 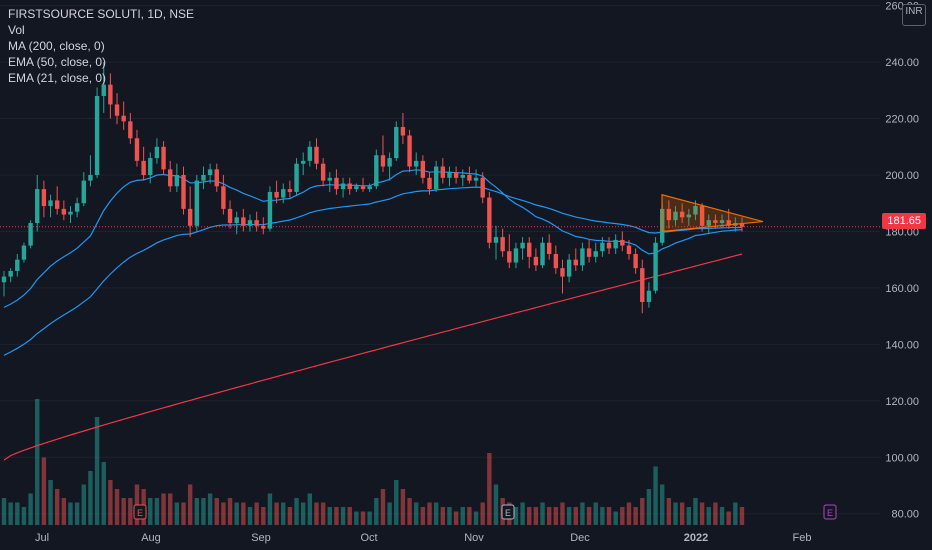 What do you see at coordinates (151, 538) in the screenshot?
I see `time-tick-label: Aug` at bounding box center [151, 538].